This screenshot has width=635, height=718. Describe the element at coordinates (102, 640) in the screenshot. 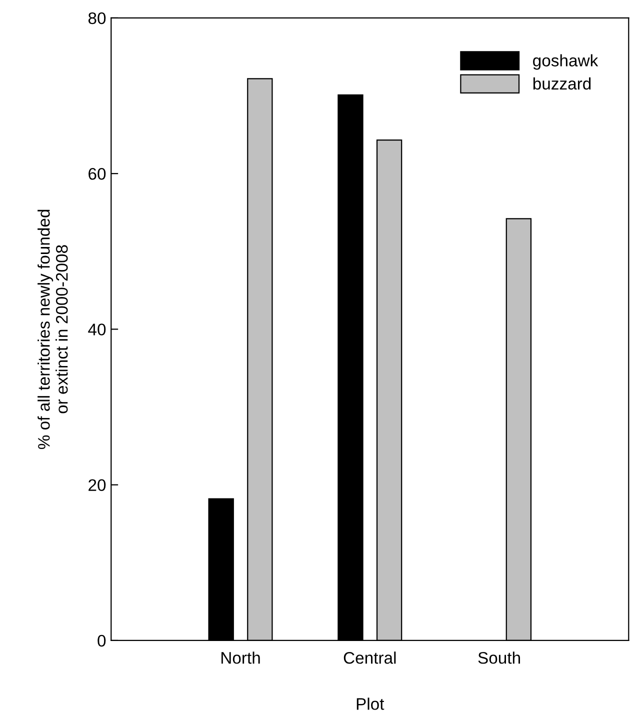

I see `y-tick-label: 0` at that location.